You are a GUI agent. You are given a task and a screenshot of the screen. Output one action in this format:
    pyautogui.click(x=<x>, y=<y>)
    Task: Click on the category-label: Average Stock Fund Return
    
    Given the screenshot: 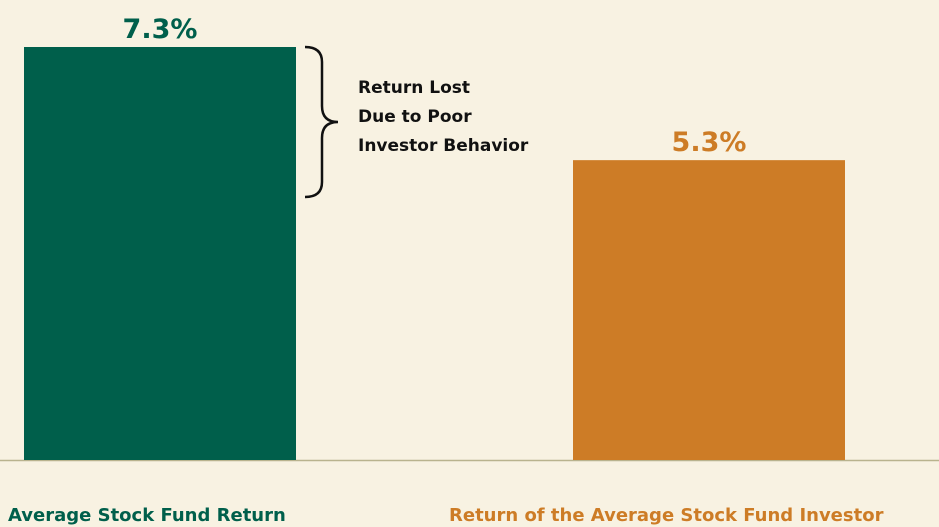 What is the action you would take?
    pyautogui.click(x=147, y=515)
    